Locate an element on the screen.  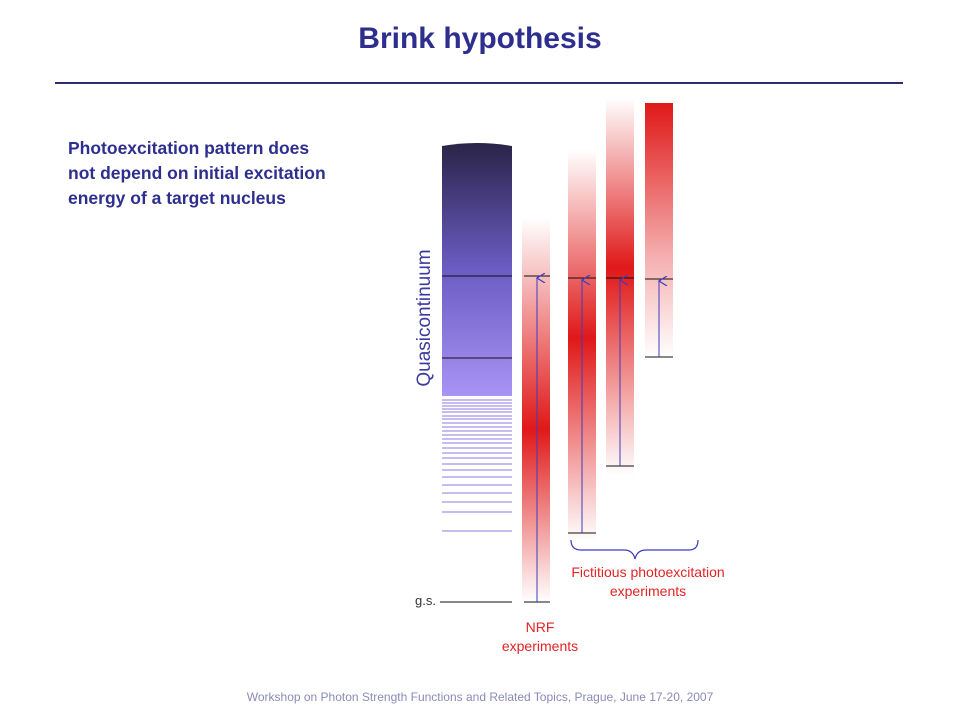
nrf-label-line-1: NRF is located at coordinates (540, 627).